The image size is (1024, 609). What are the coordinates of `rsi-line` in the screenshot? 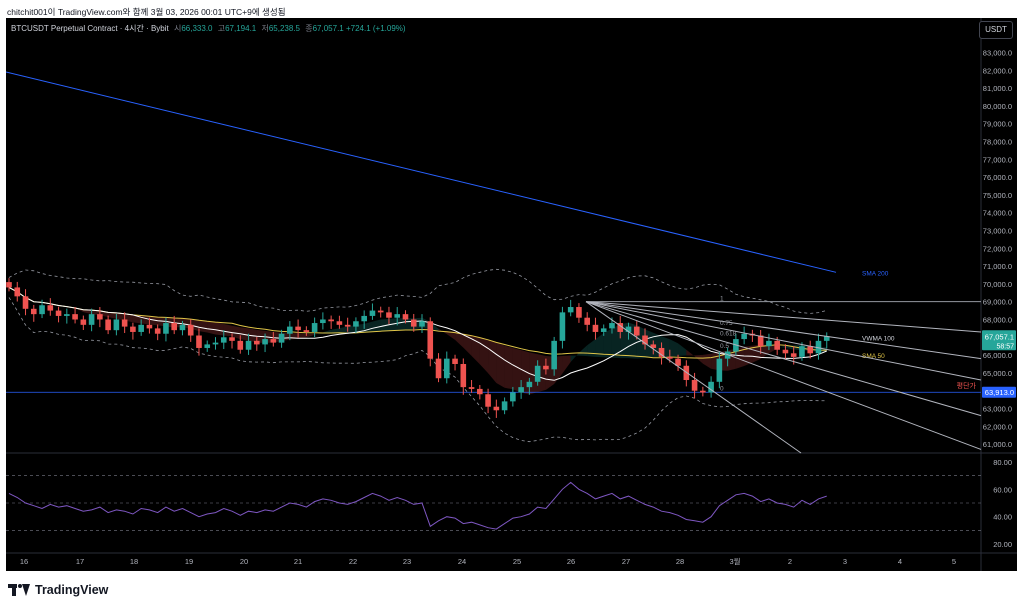 It's located at (417, 505).